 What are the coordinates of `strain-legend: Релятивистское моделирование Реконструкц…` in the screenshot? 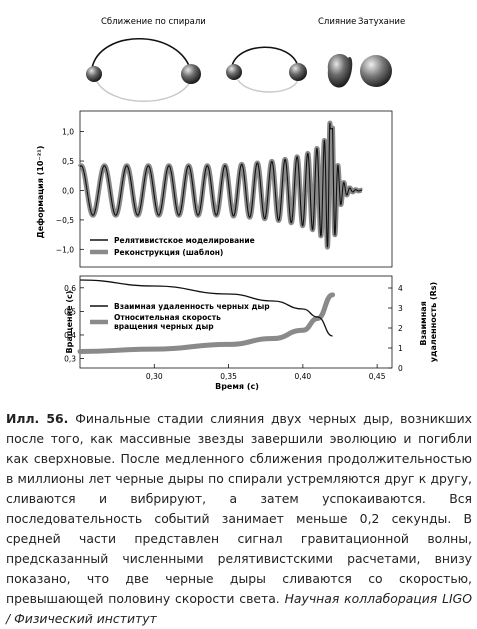 It's located at (172, 246).